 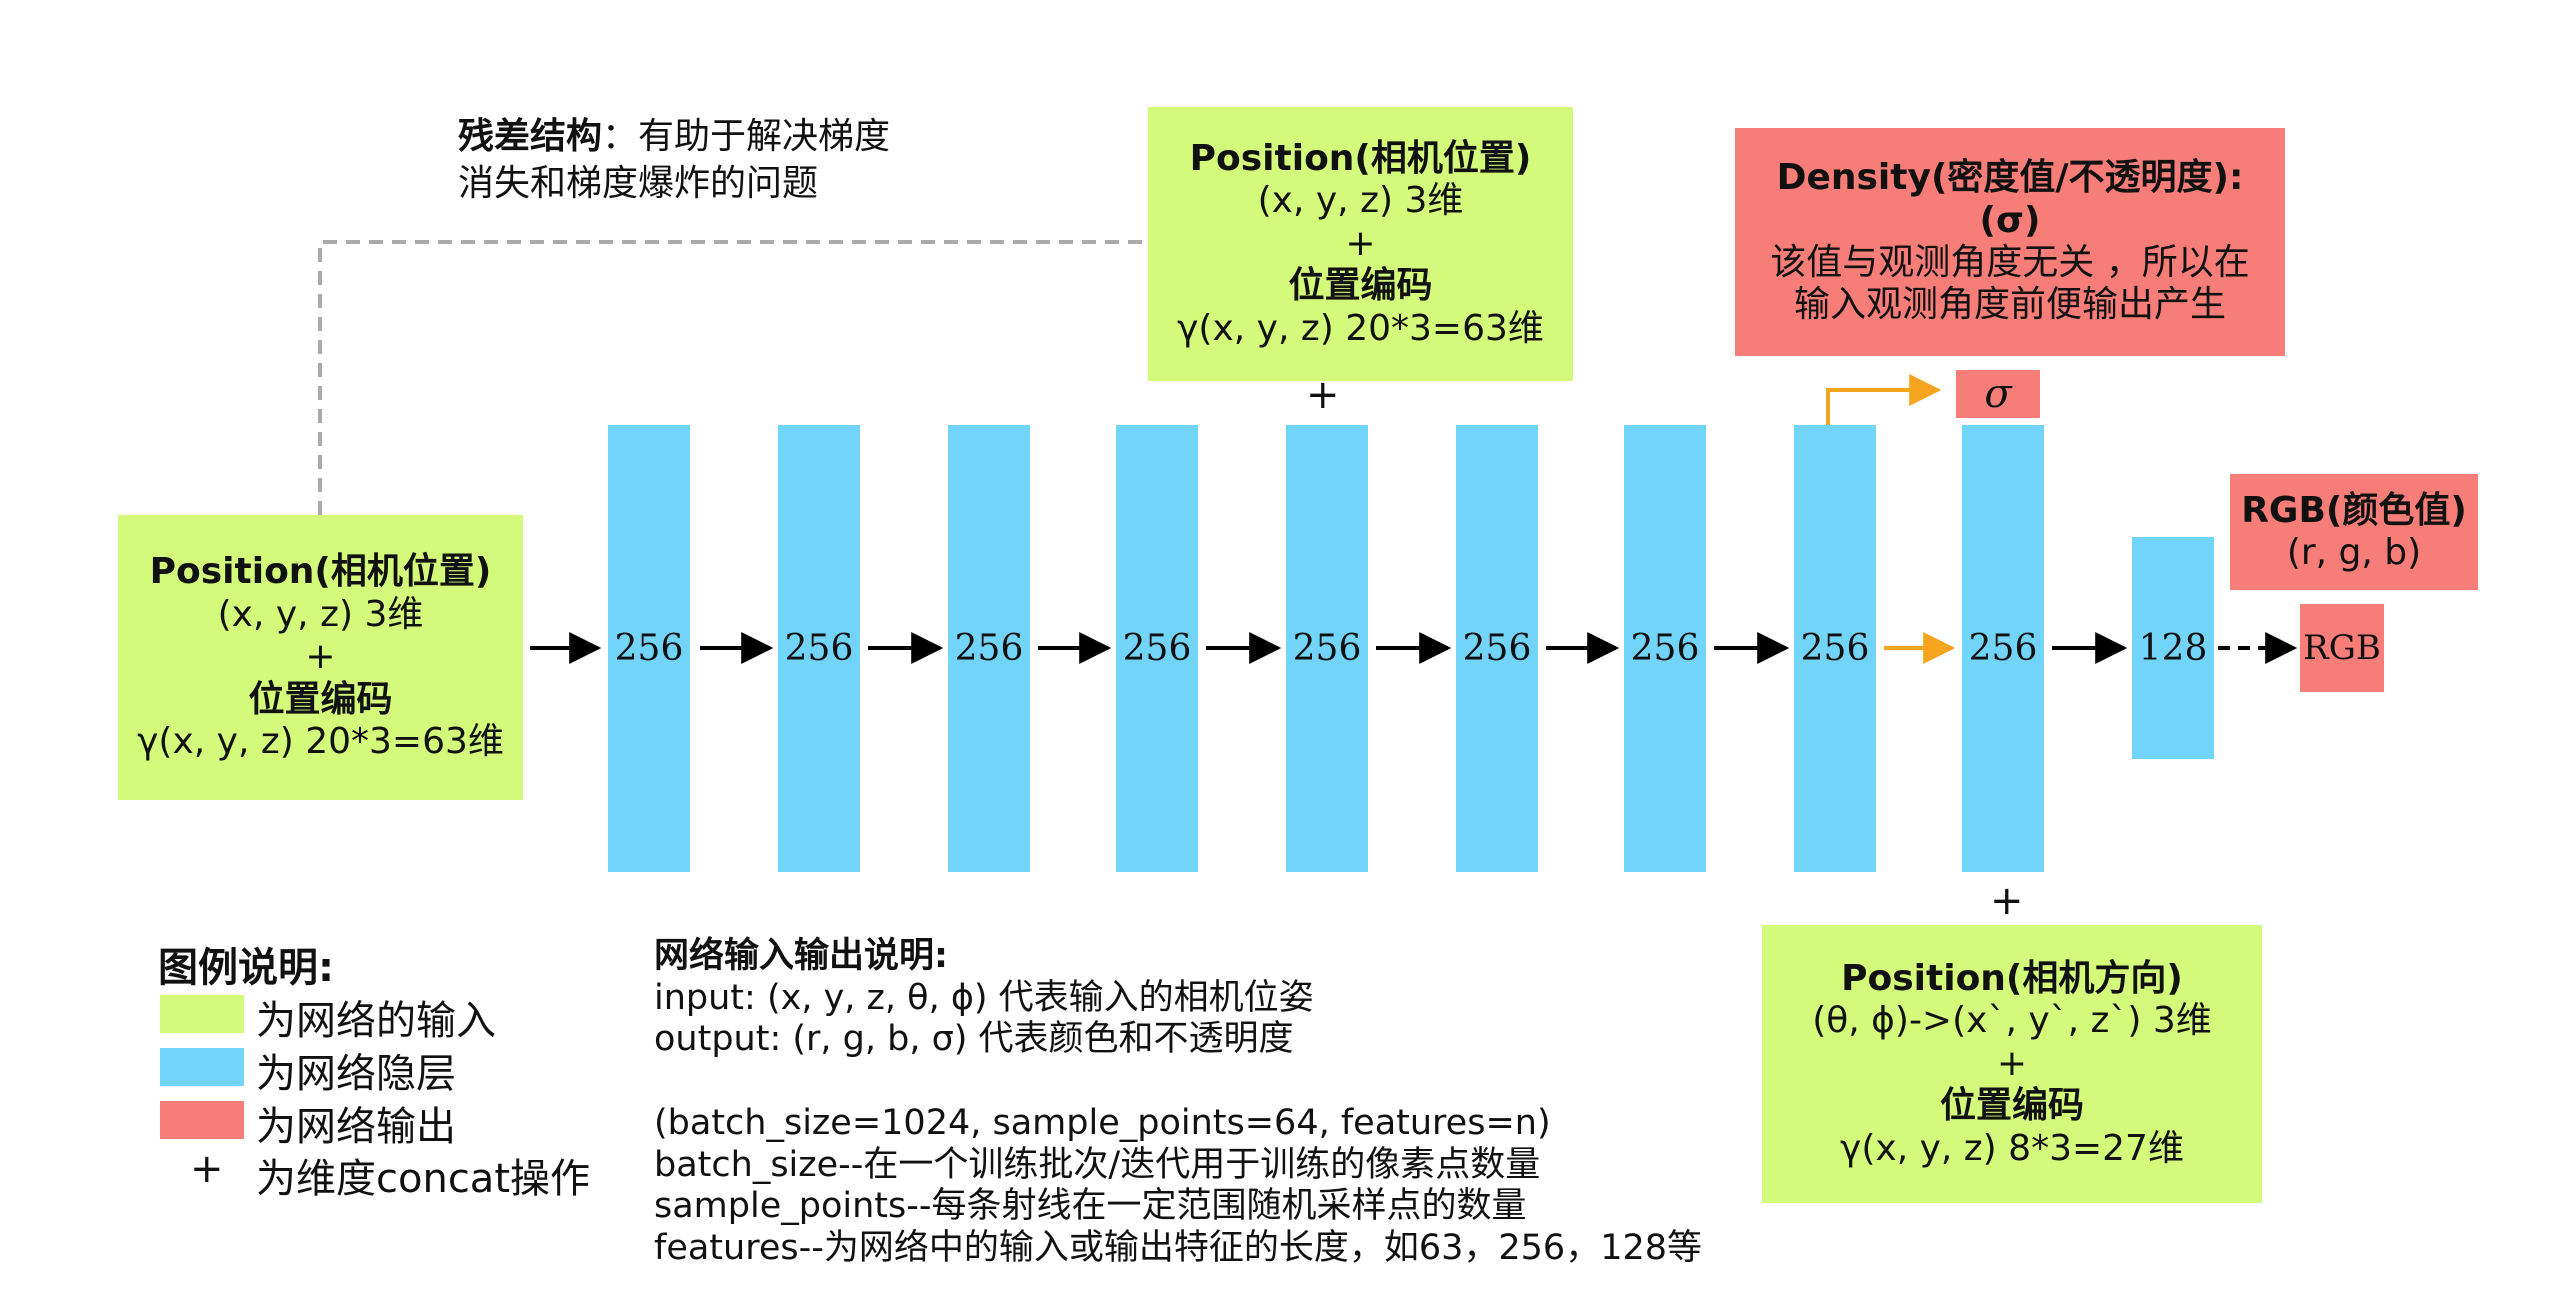 I want to click on io-notes-line-features: features--为网络中的输入或输出特征的长度，如63，256，128等, so click(x=1178, y=1247).